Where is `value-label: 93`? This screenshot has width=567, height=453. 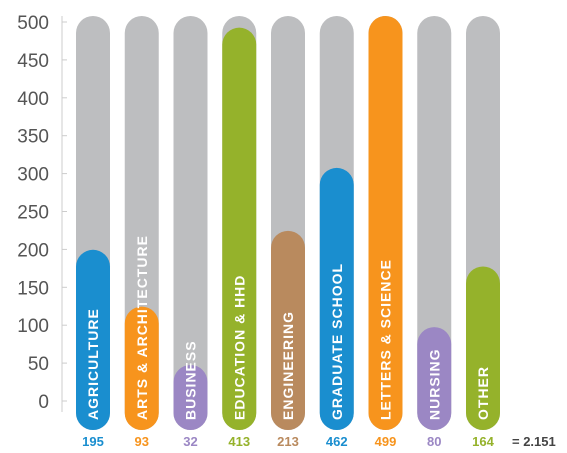
value-label: 93 is located at coordinates (142, 441).